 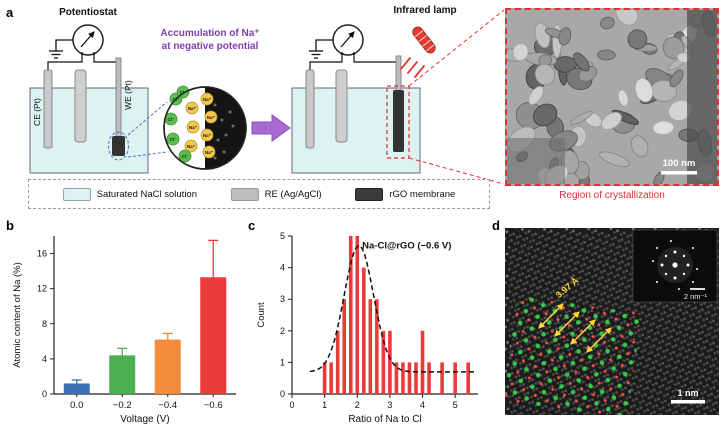 What do you see at coordinates (291, 405) in the screenshot?
I see `x-tick-label: 0` at bounding box center [291, 405].